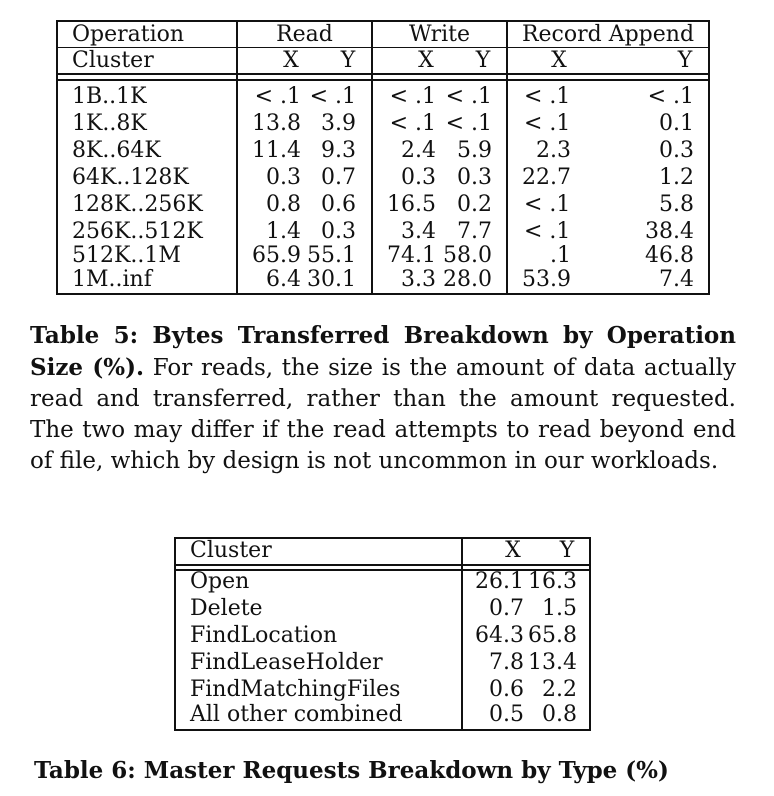 This screenshot has width=774, height=796. Describe the element at coordinates (137, 231) in the screenshot. I see `size-cell: 256K..512K` at that location.